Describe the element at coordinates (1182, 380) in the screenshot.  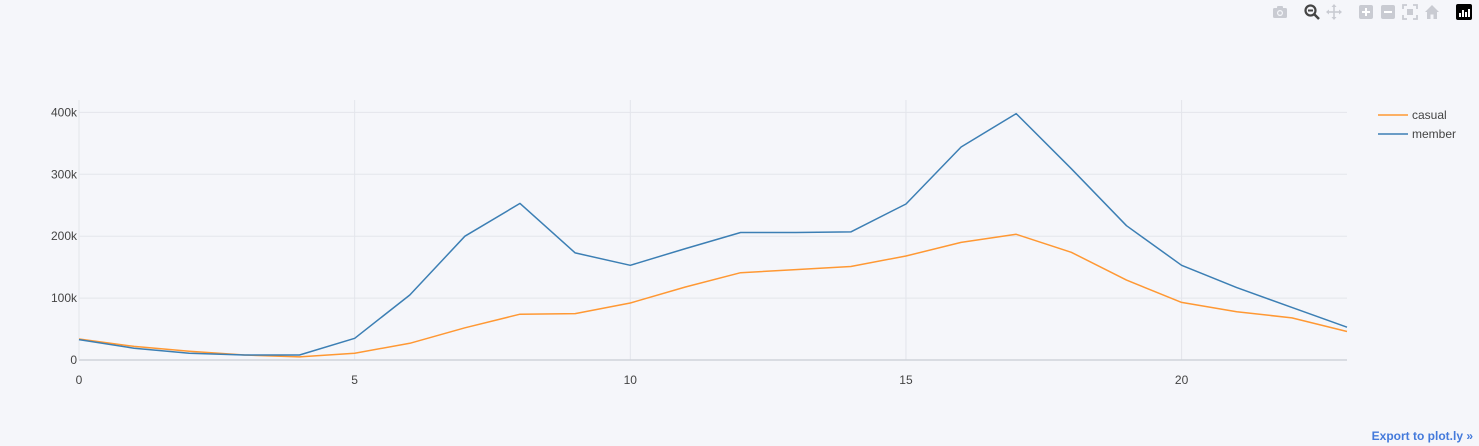
I see `x-tick-label: 20` at that location.